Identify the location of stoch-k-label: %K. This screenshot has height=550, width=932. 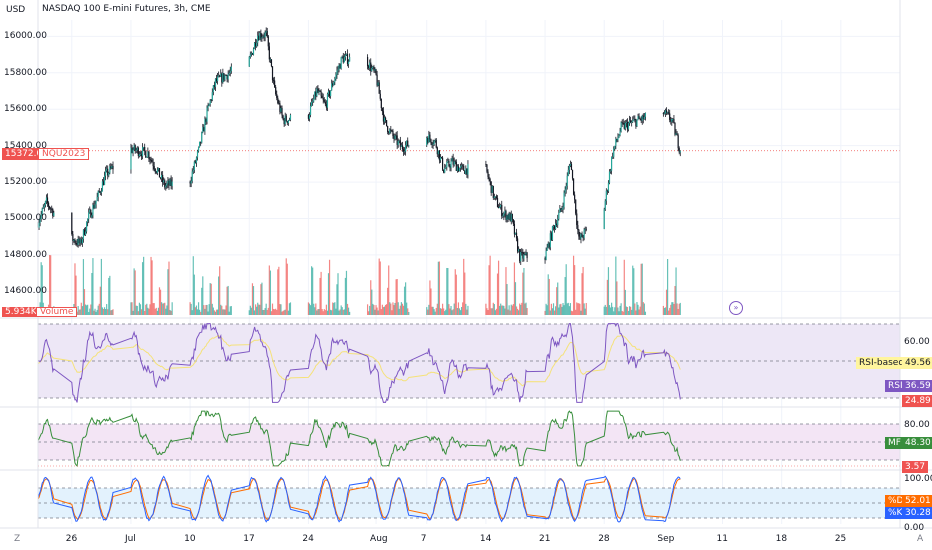
(895, 513).